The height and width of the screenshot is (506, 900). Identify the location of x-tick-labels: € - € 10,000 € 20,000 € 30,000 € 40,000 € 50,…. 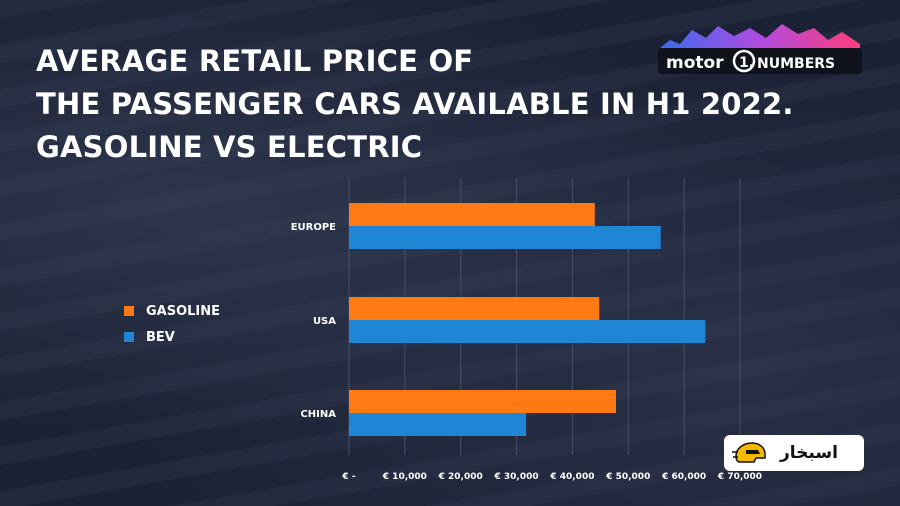
(551, 477).